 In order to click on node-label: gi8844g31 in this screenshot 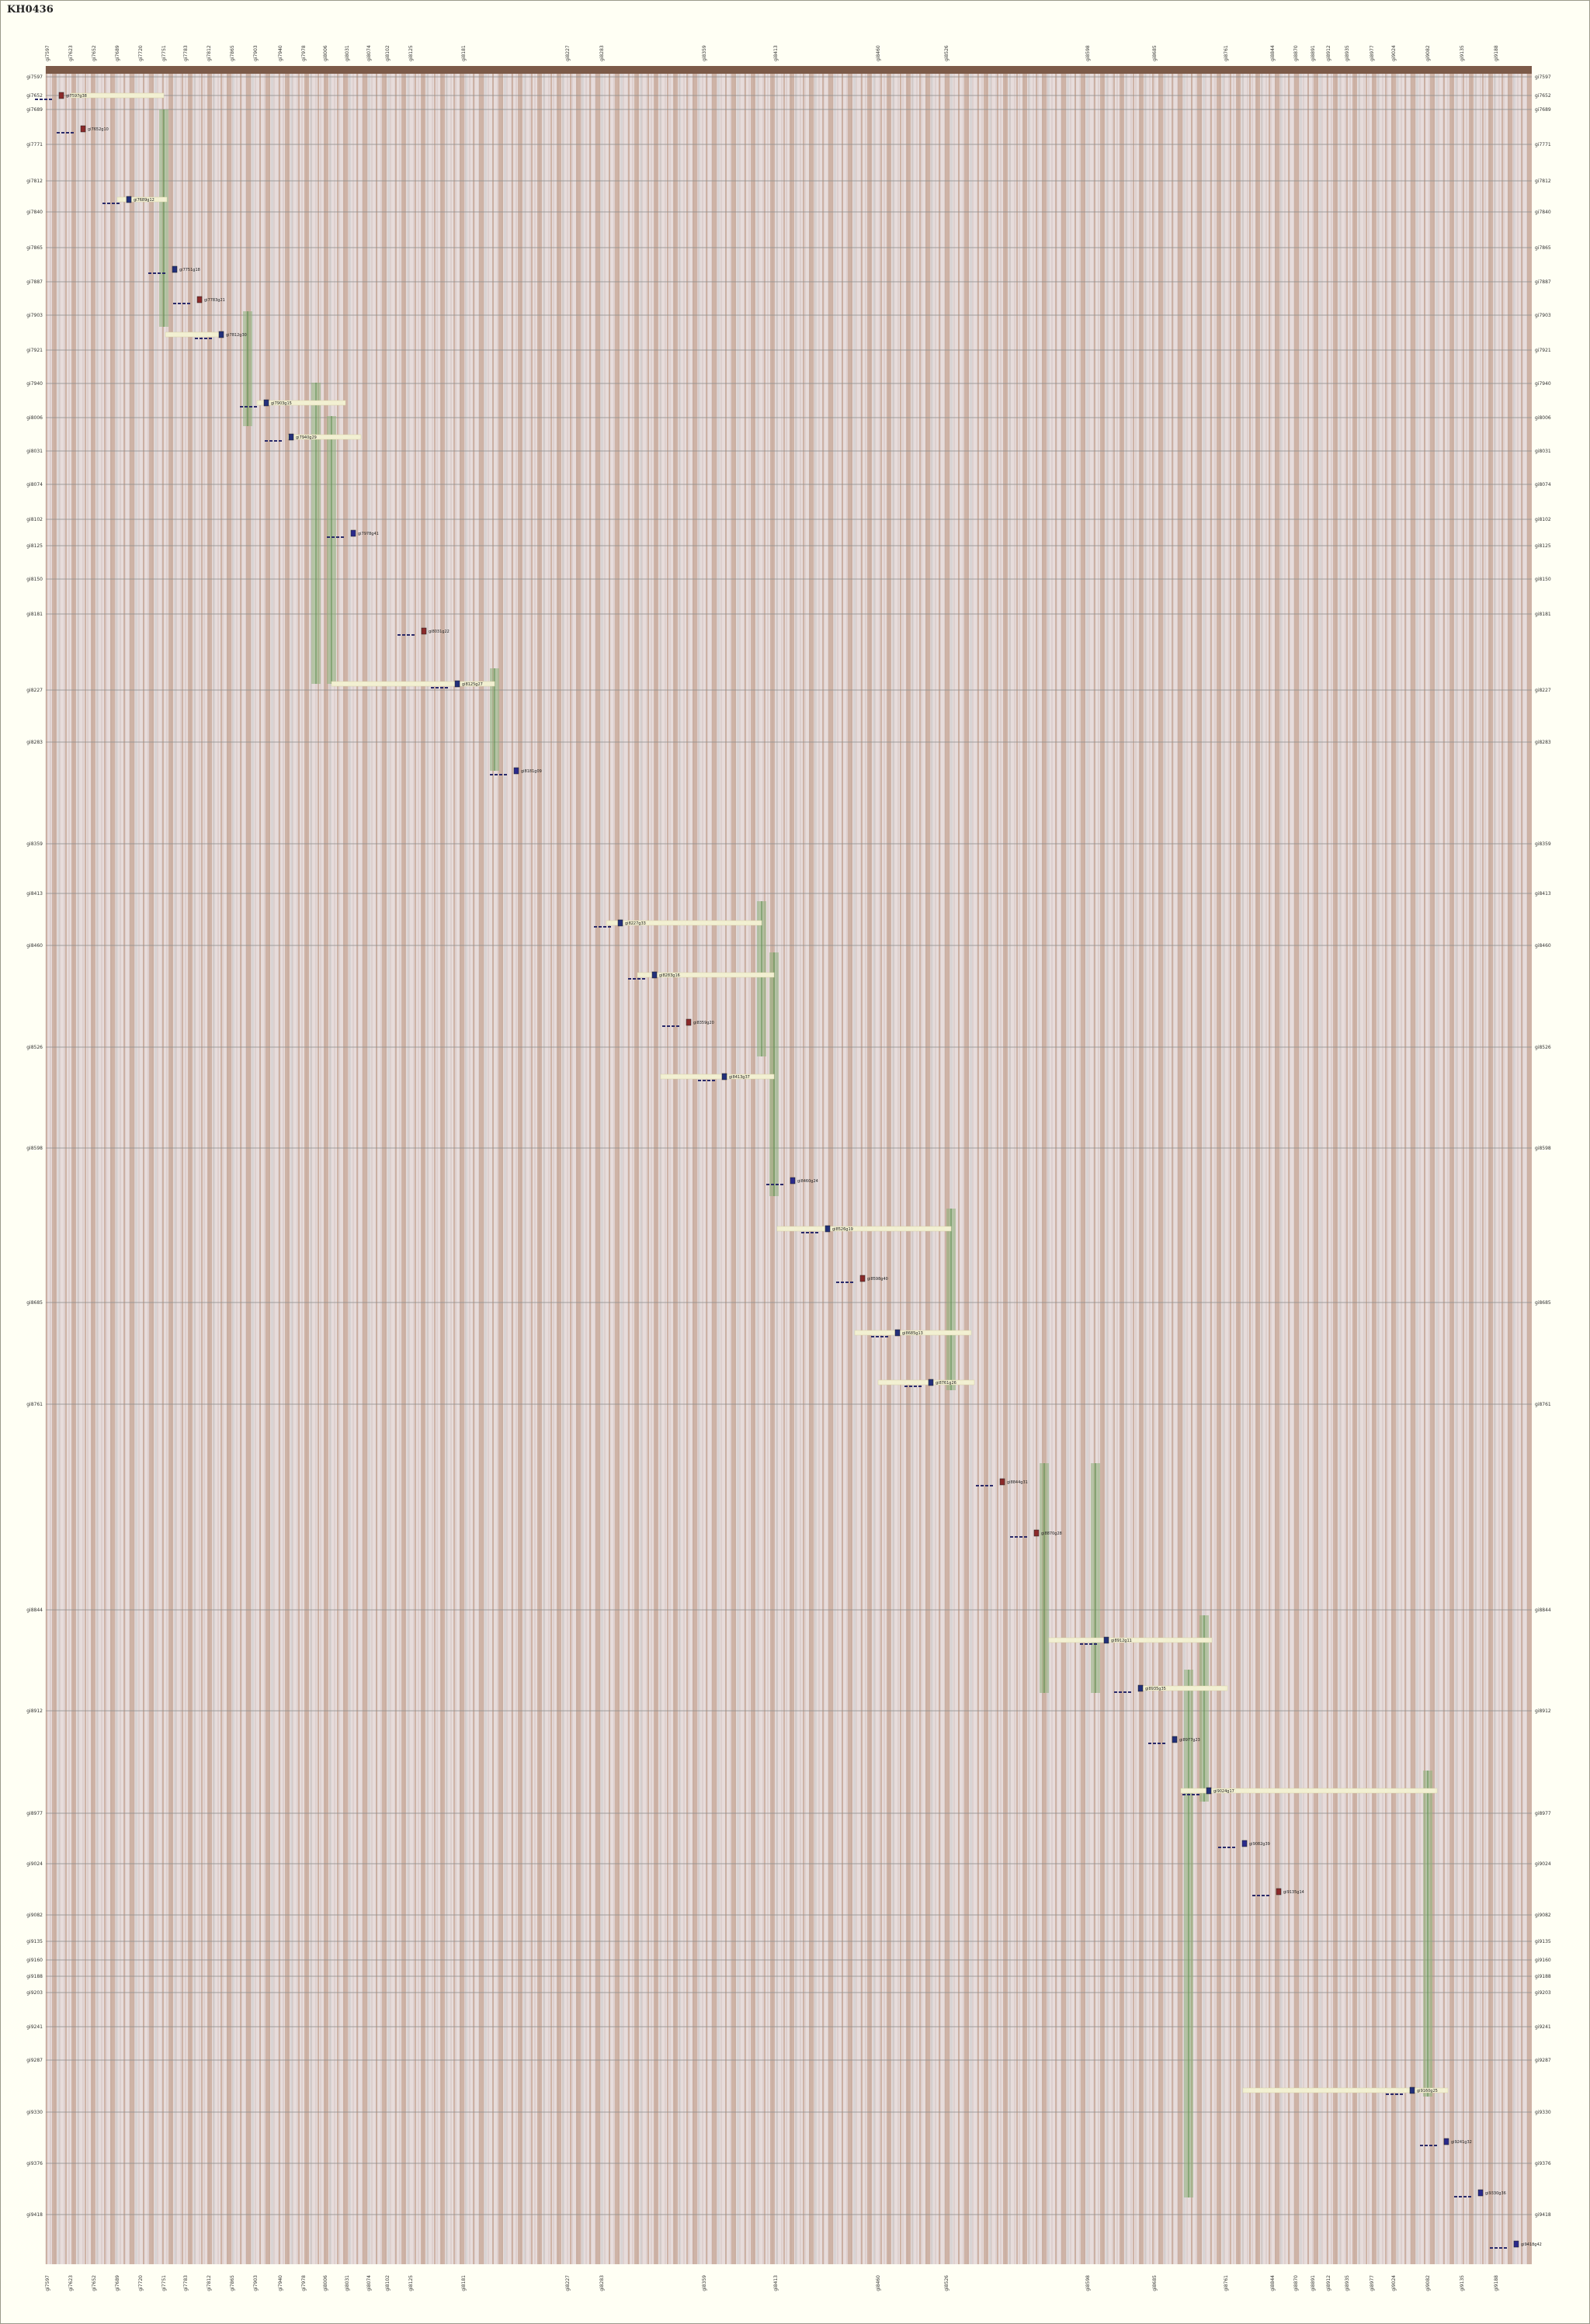, I will do `click(1017, 1482)`.